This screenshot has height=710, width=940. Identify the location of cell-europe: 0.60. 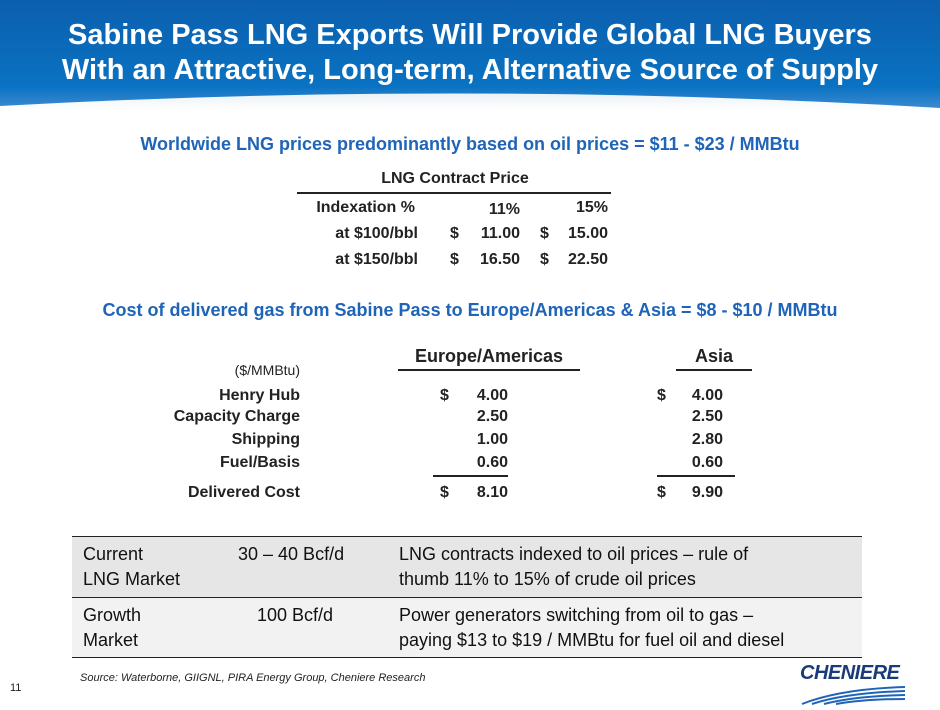
(492, 462).